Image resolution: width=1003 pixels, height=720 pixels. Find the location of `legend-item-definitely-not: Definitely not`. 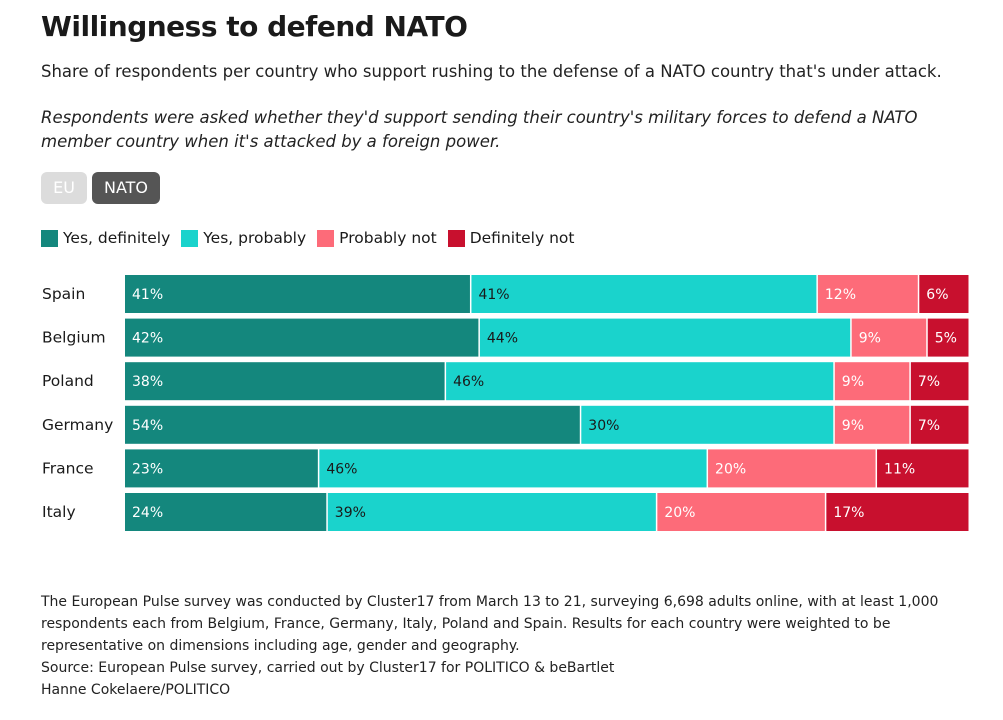

legend-item-definitely-not: Definitely not is located at coordinates (511, 238).